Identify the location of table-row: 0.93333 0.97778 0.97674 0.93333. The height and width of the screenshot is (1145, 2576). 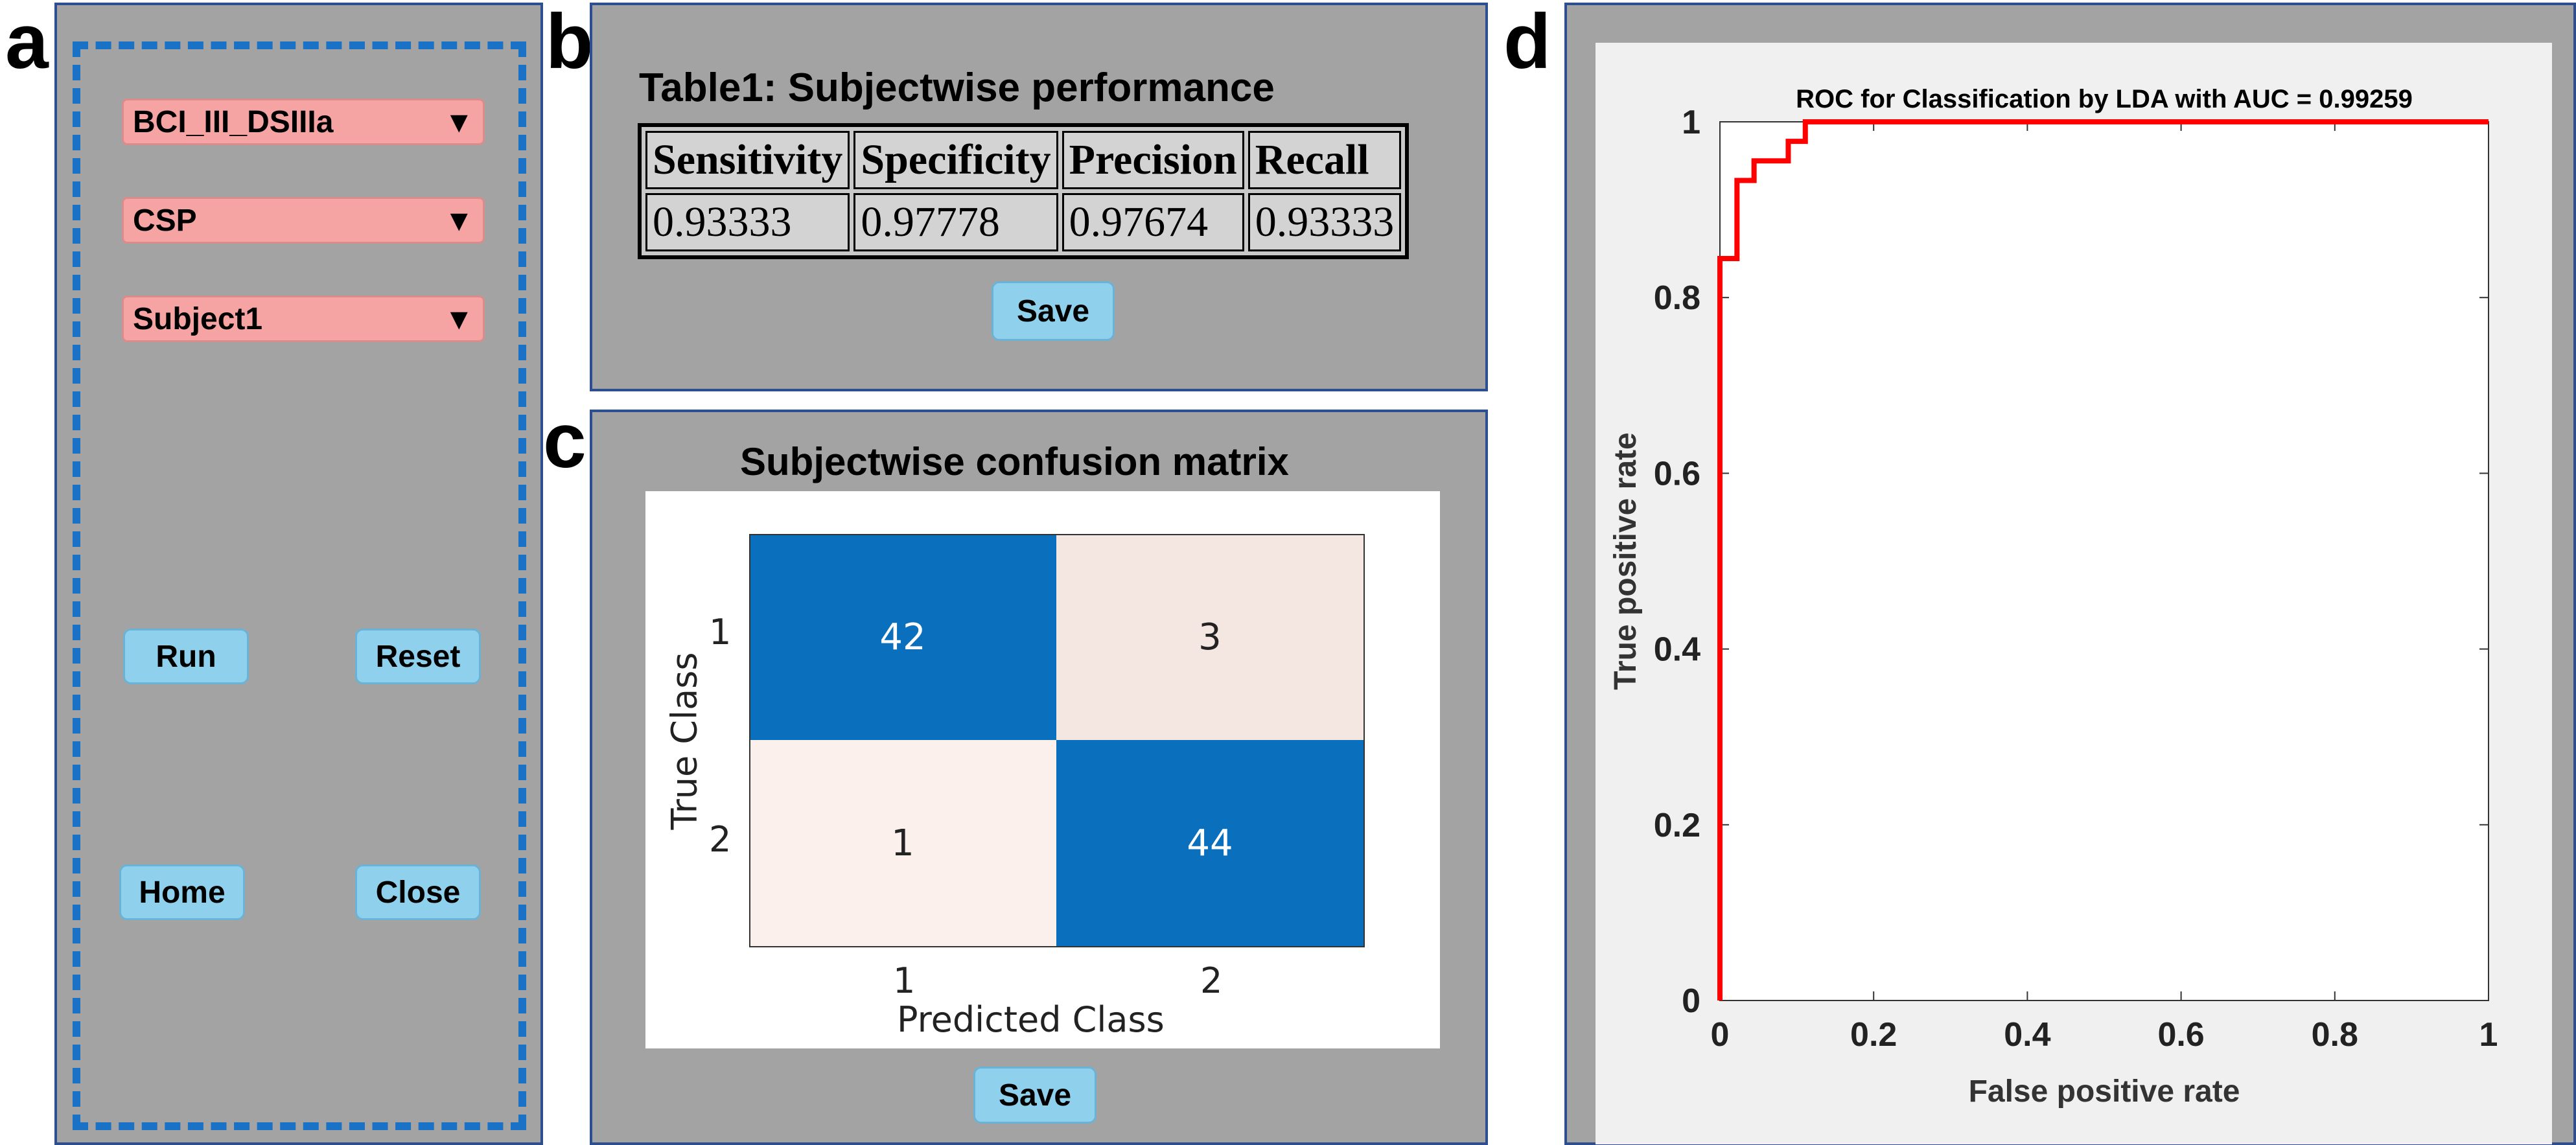
(1024, 222).